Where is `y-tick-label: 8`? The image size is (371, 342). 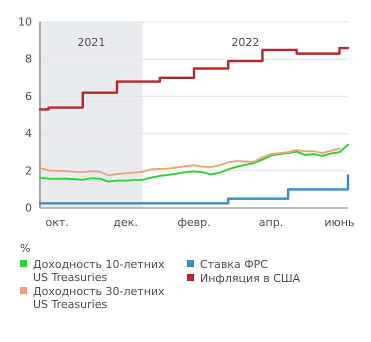 y-tick-label: 8 is located at coordinates (28, 59).